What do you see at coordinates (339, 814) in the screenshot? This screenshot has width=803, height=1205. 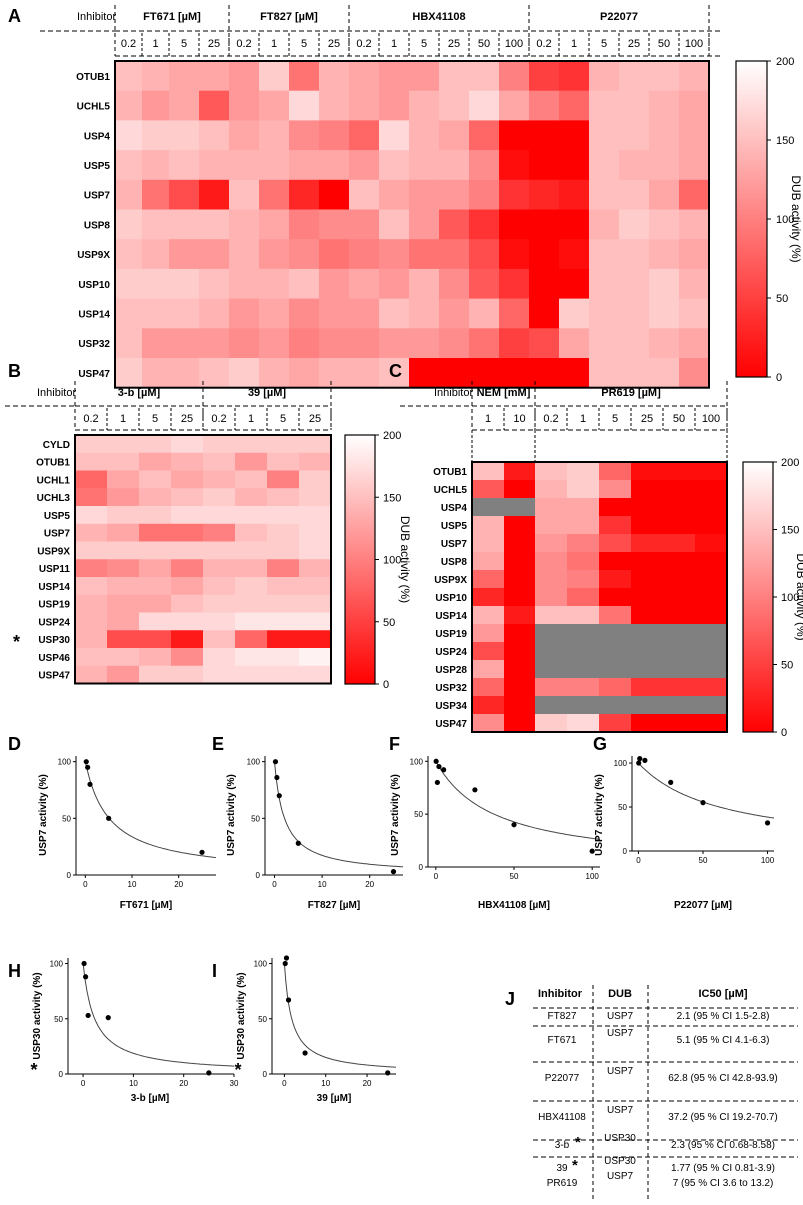 I see `fit-curve` at bounding box center [339, 814].